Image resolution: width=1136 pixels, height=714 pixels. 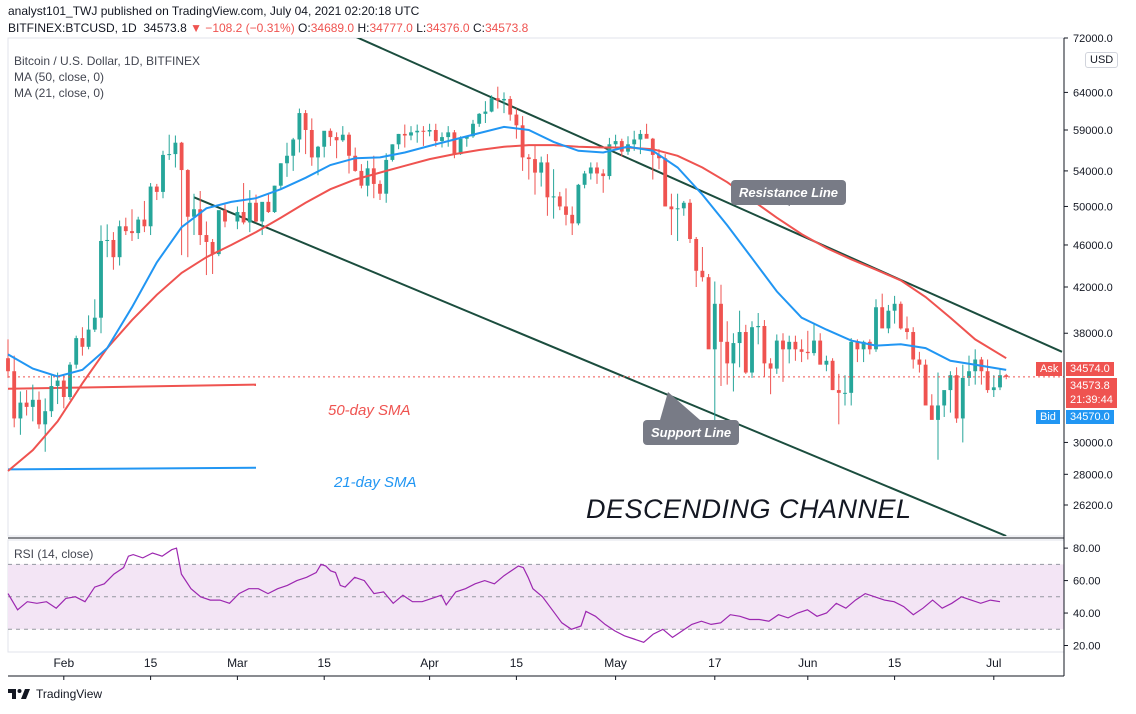 What do you see at coordinates (807, 663) in the screenshot?
I see `time-tick-label: Jun` at bounding box center [807, 663].